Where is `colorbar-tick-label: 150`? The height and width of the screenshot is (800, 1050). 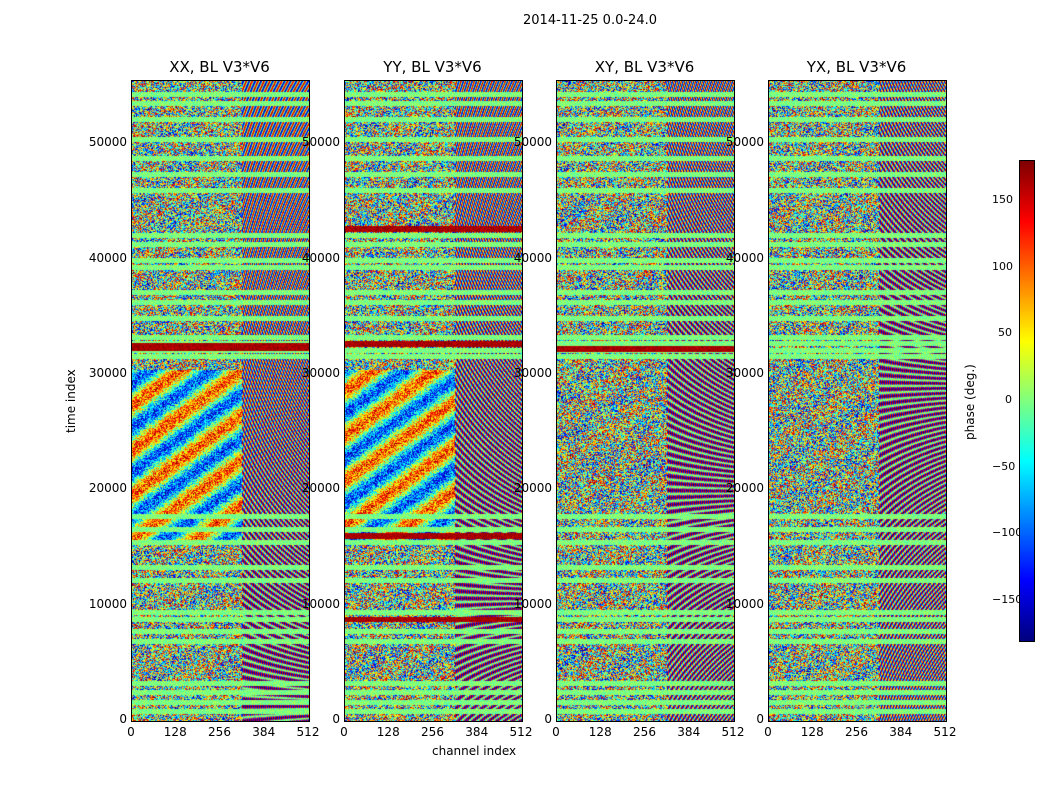 colorbar-tick-label: 150 is located at coordinates (1002, 199).